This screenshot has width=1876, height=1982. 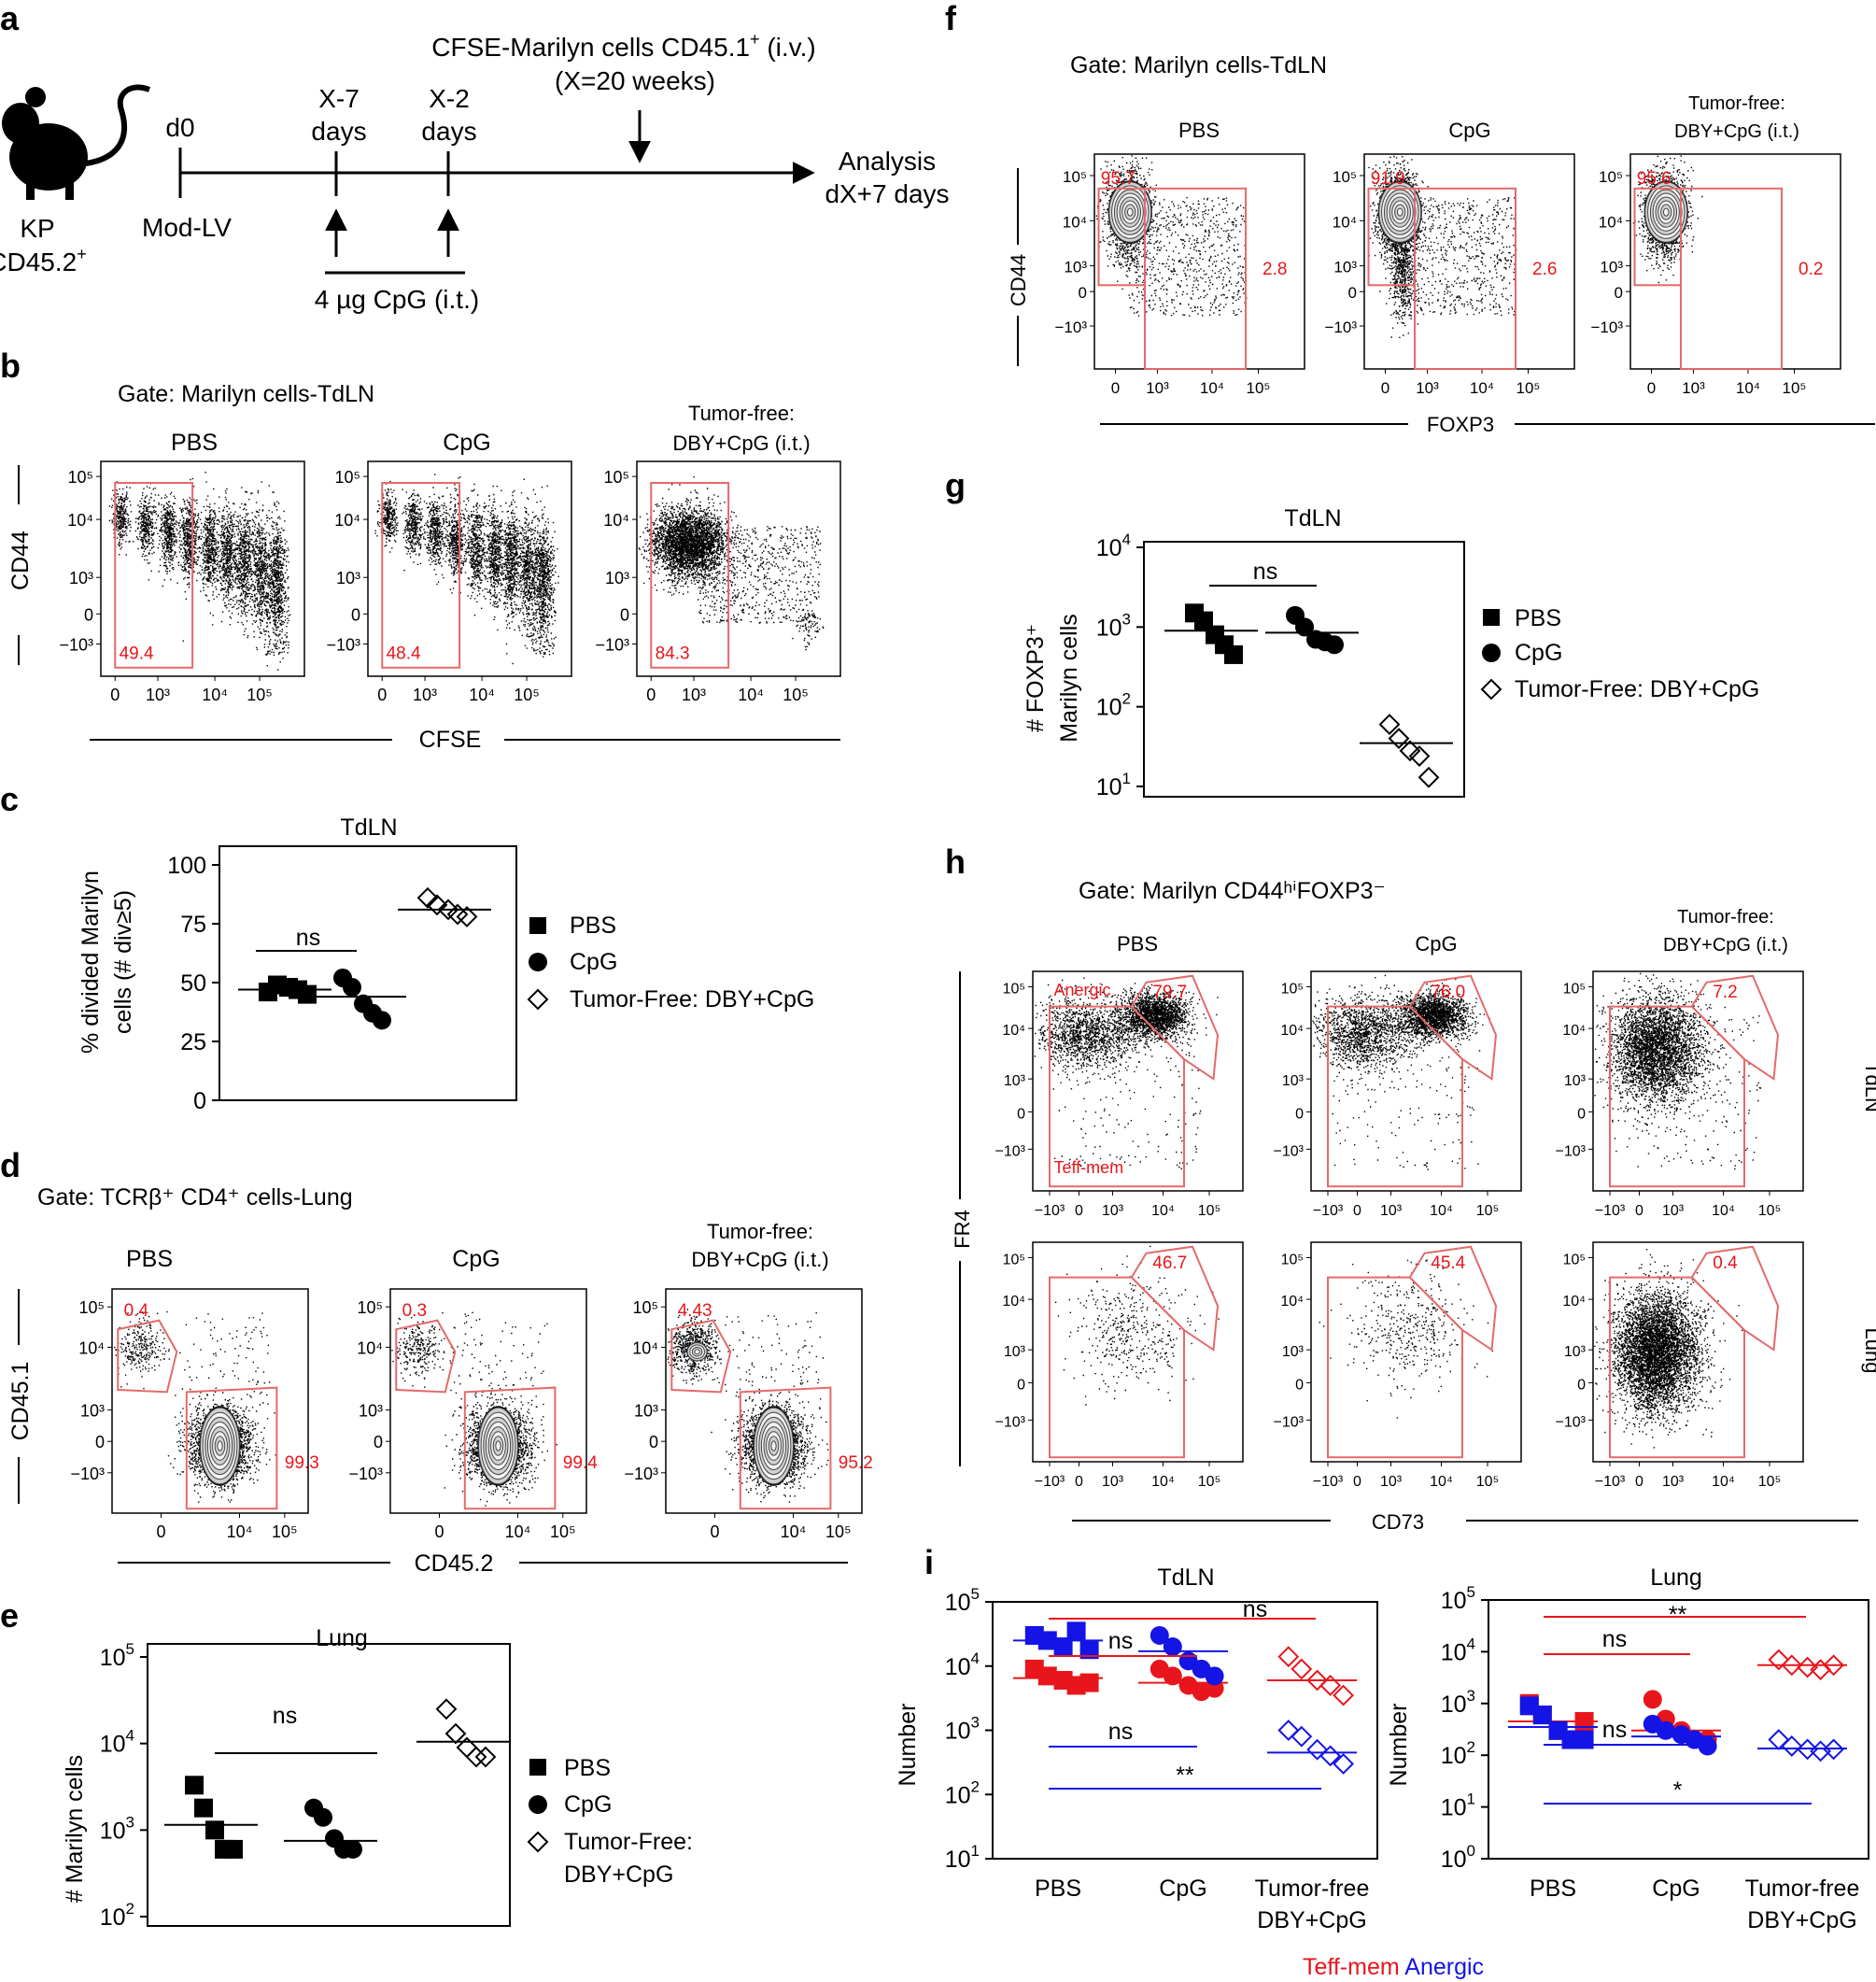 I want to click on panel-label-h: h, so click(x=955, y=861).